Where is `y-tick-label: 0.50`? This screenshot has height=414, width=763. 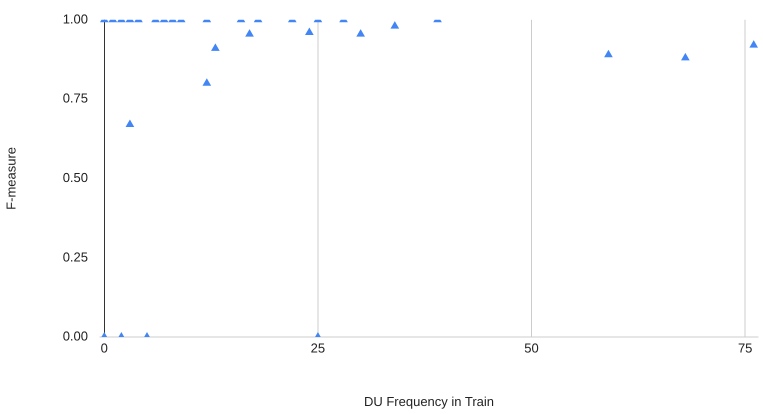 y-tick-label: 0.50 is located at coordinates (75, 177).